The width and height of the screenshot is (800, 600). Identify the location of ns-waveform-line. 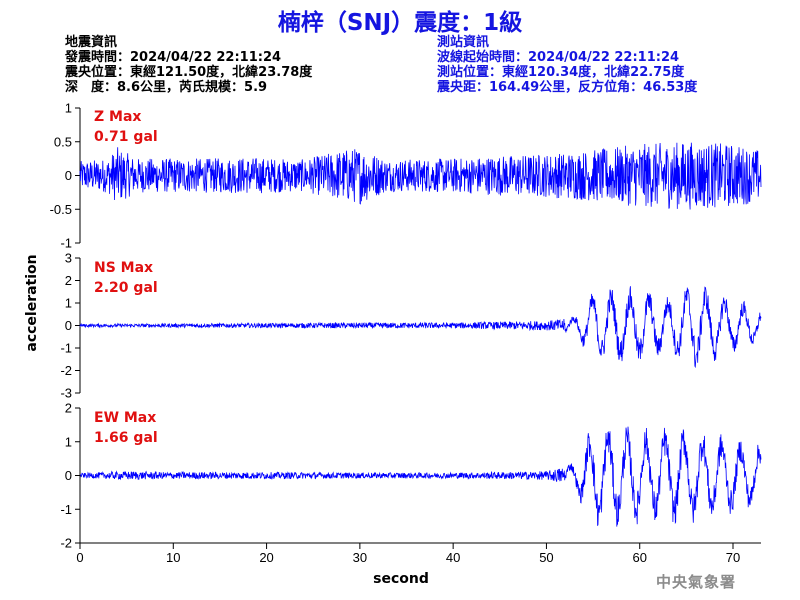
(420, 327).